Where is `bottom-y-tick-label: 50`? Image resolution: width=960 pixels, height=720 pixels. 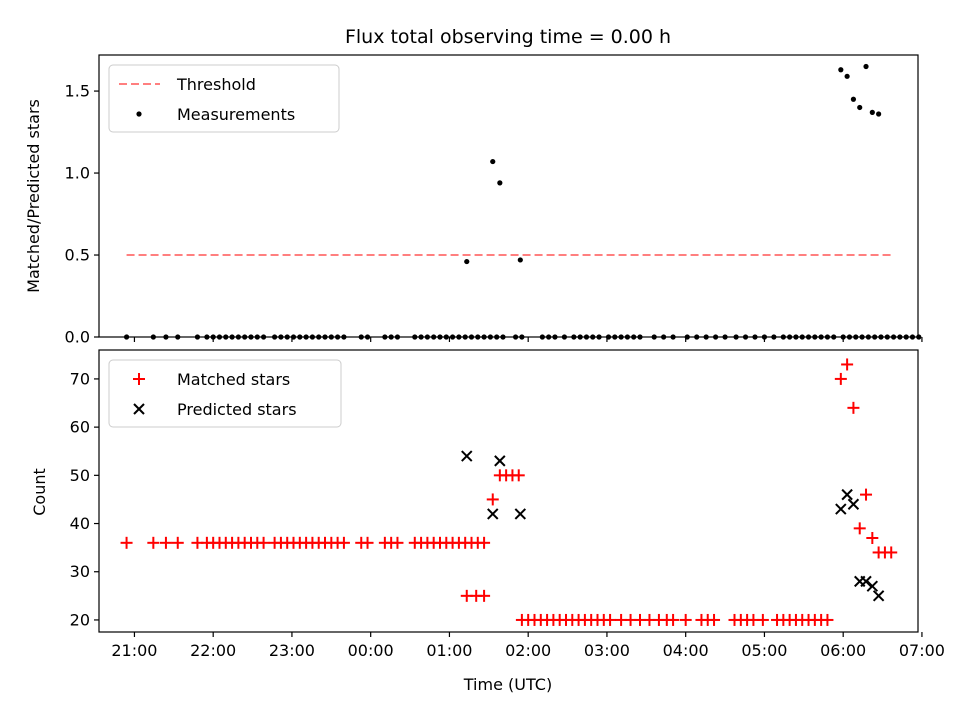 bottom-y-tick-label: 50 is located at coordinates (80, 475).